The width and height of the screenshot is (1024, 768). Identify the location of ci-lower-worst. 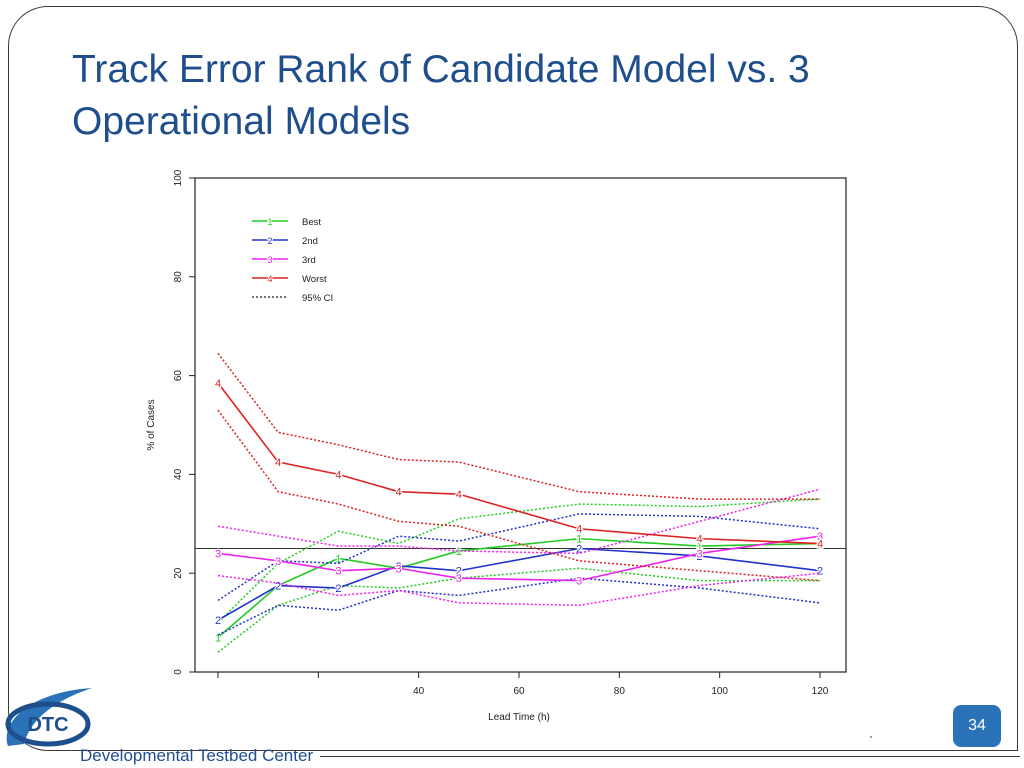
(519, 495).